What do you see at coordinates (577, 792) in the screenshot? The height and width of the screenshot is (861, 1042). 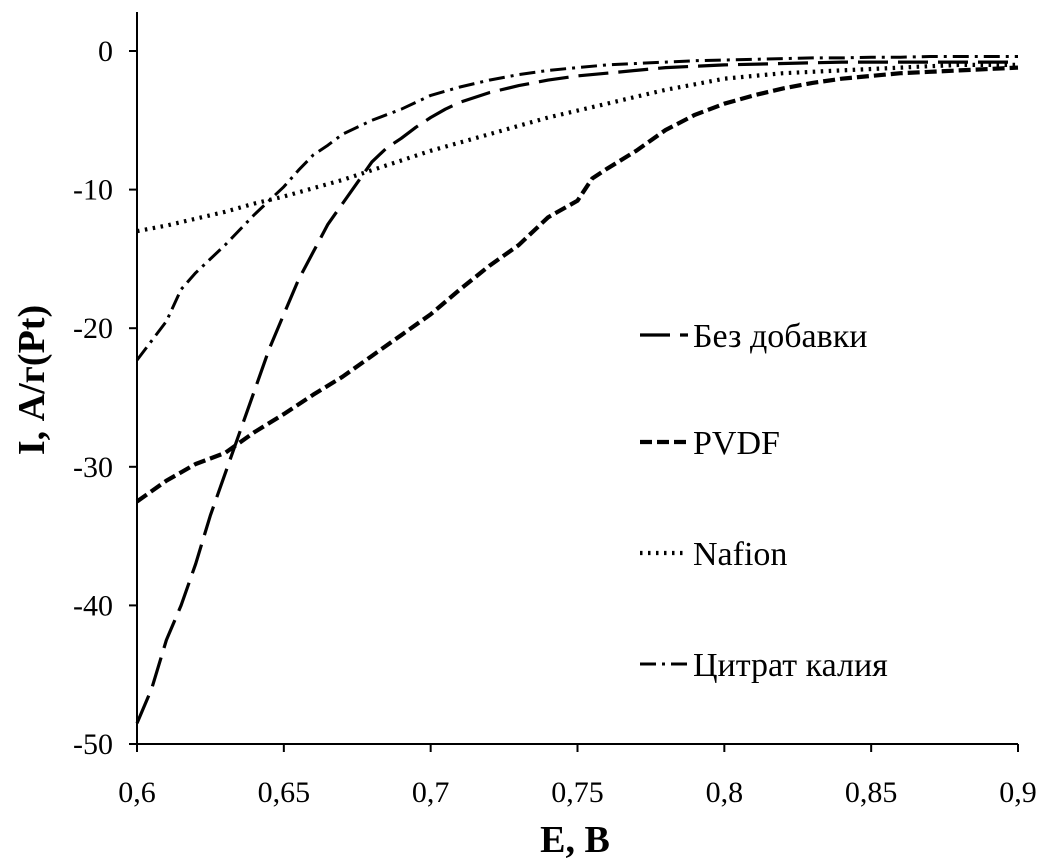 I see `x-tick-label: 0,75` at bounding box center [577, 792].